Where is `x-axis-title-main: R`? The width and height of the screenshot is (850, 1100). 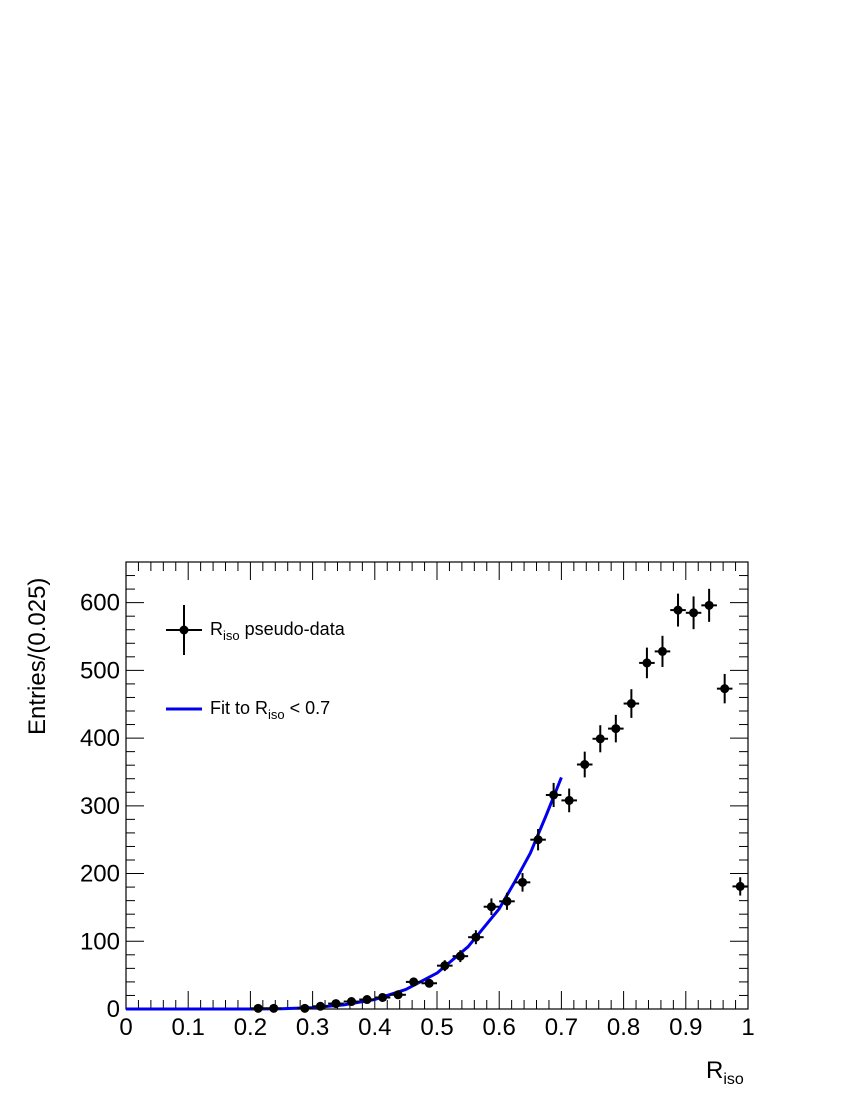 x-axis-title-main: R is located at coordinates (714, 1070).